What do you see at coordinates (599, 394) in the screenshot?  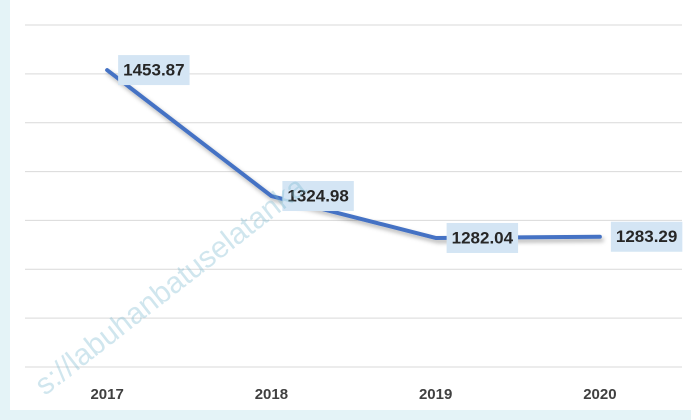 I see `x-tick-label: 2020` at bounding box center [599, 394].